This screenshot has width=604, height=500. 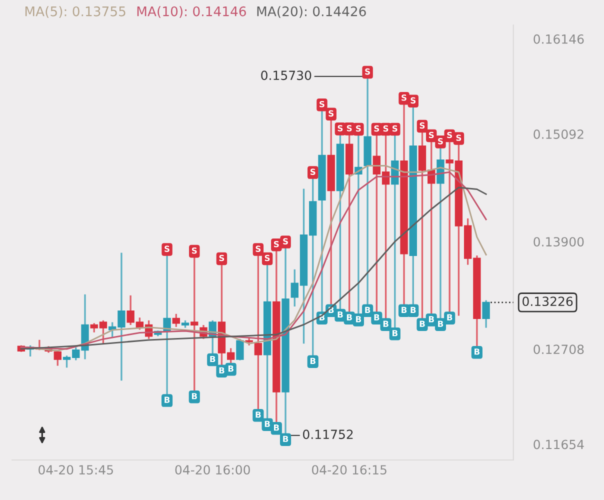 I want to click on y-tick-label: 0.12708, so click(x=559, y=349).